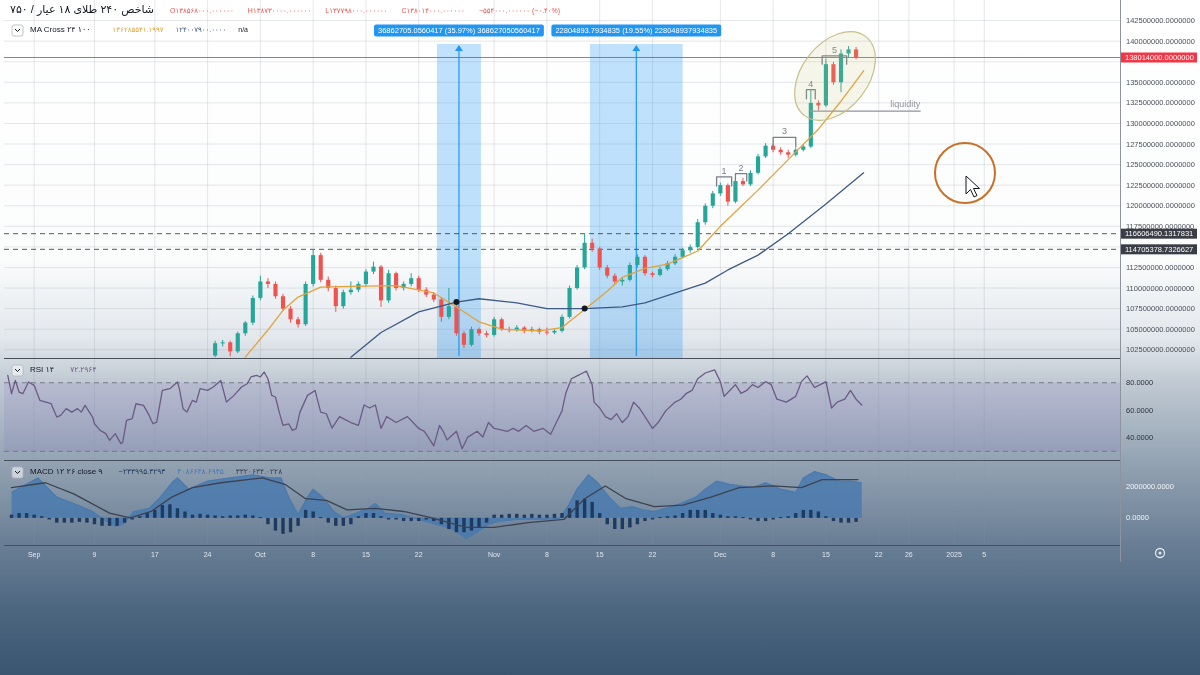 The height and width of the screenshot is (675, 1200). Describe the element at coordinates (66, 471) in the screenshot. I see `text: MACD ۱۲ ۲۶ close ۹` at that location.